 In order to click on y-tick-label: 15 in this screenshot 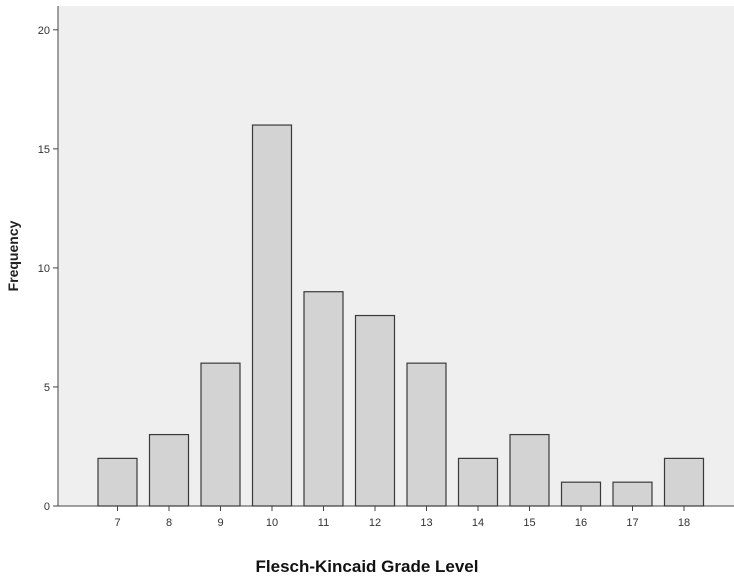, I will do `click(44, 150)`.